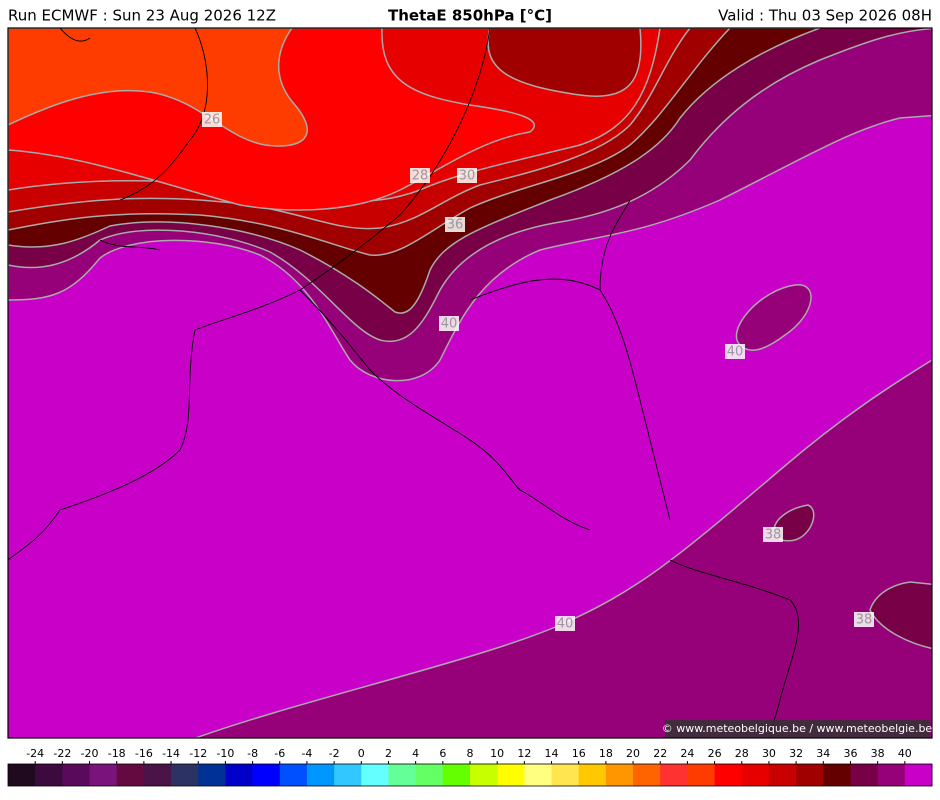 This screenshot has width=940, height=800. What do you see at coordinates (388, 753) in the screenshot?
I see `colorbar-tick-label: 2` at bounding box center [388, 753].